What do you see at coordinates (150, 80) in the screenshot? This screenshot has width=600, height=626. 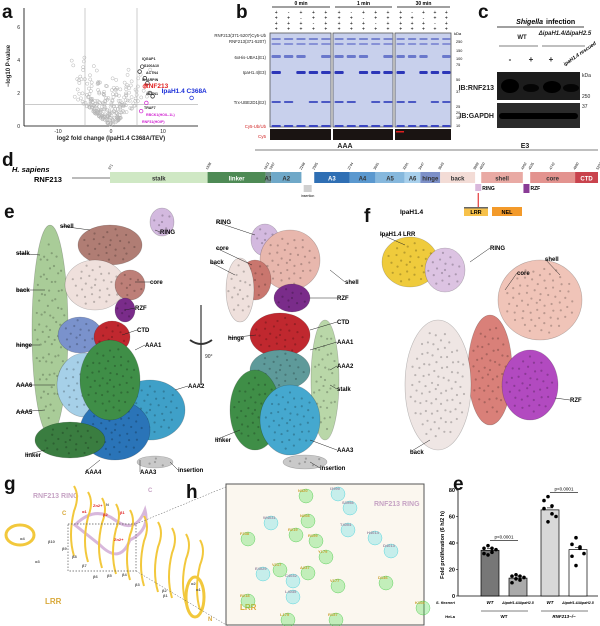 I see `point-label: SHARPIN` at bounding box center [150, 80].